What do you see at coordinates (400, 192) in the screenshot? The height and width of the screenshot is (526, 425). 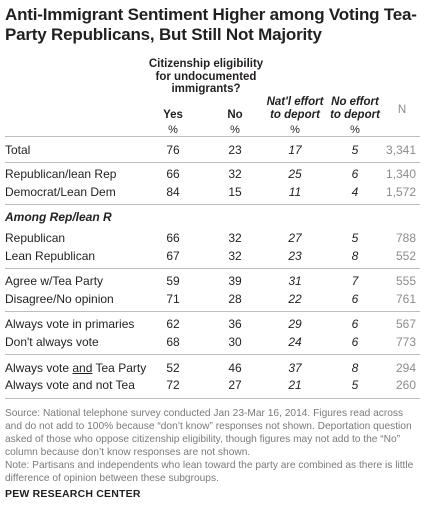 I see `n-value: 1,572` at bounding box center [400, 192].